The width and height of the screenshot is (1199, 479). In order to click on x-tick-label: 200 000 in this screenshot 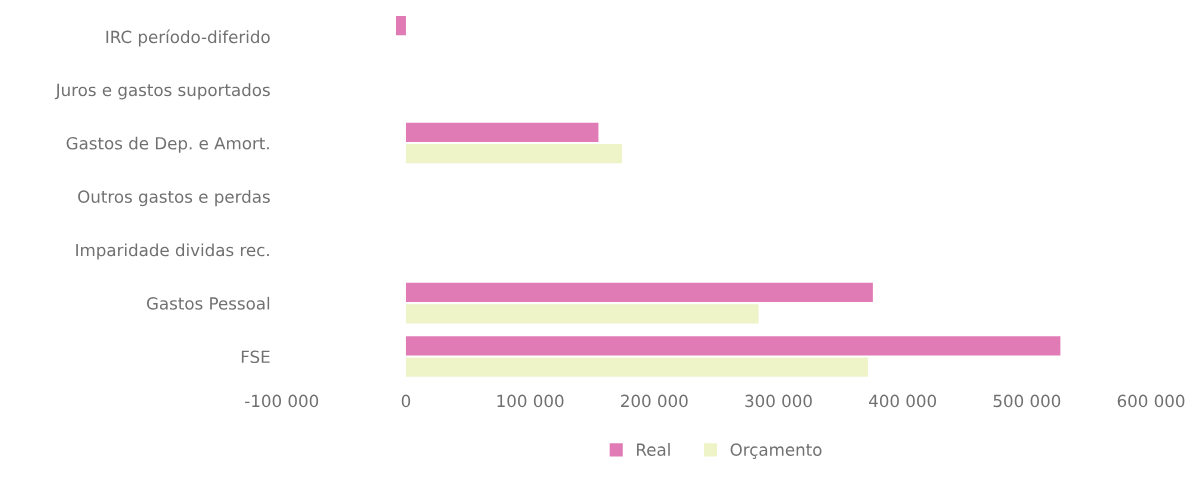, I will do `click(654, 401)`.